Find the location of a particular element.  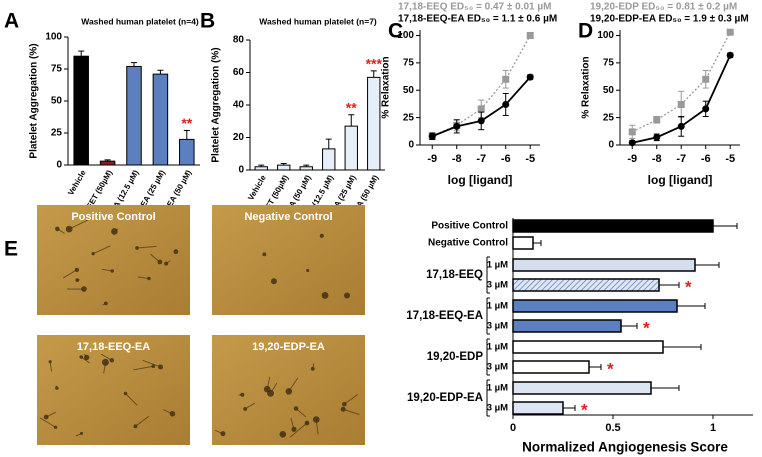

legend-label: 19,20-EDP-EA ED₅₀ = 1.9 ± 0.3 µM is located at coordinates (669, 19).